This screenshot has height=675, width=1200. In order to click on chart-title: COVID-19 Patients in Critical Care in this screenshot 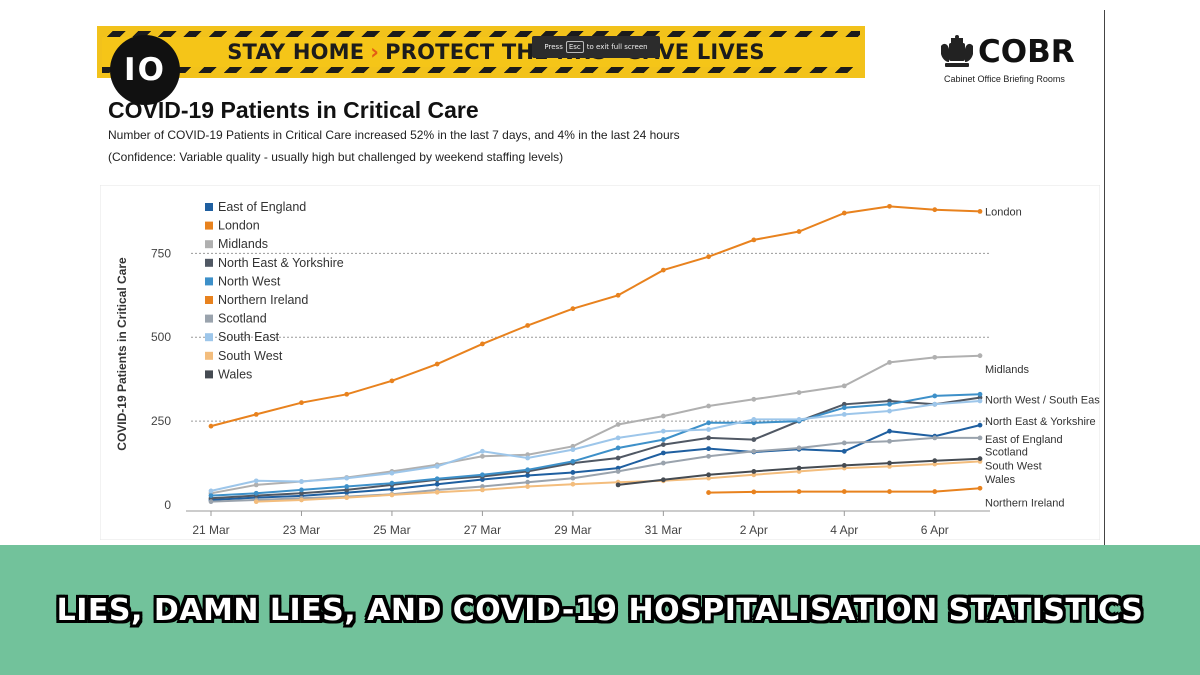, I will do `click(293, 110)`.